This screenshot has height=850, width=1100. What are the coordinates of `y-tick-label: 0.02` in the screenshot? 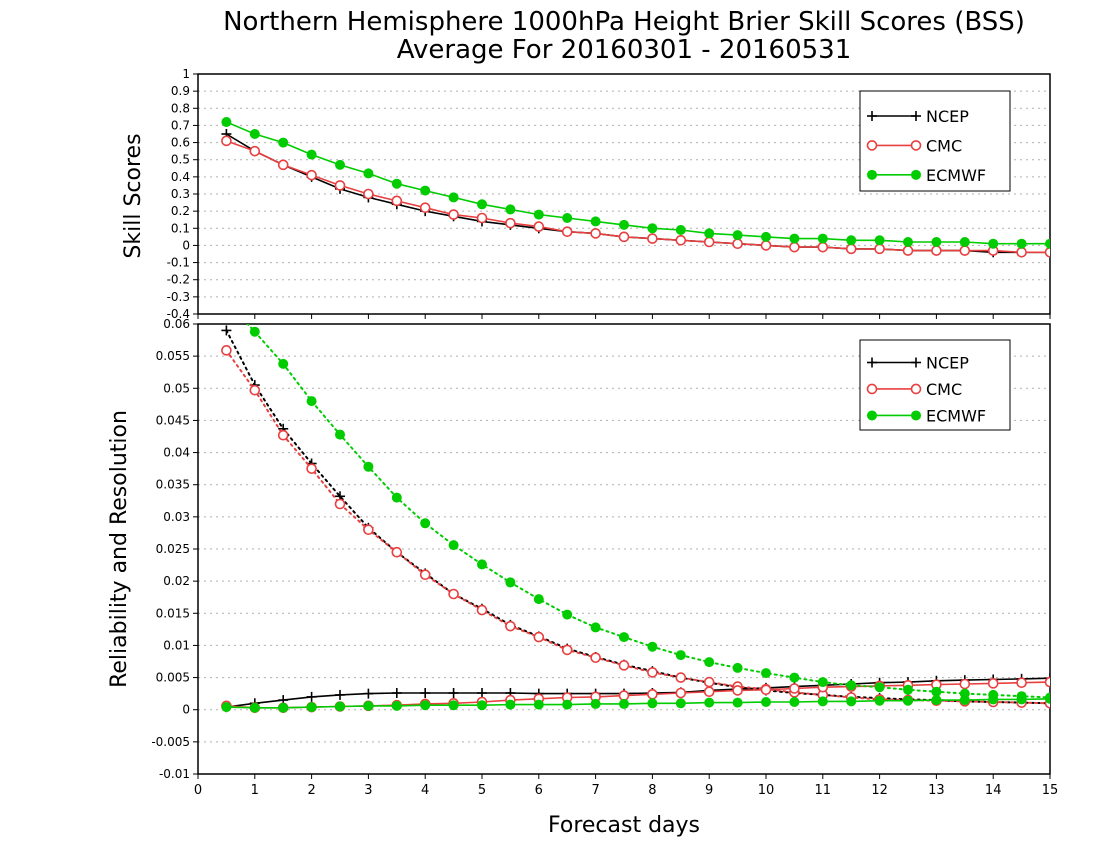 It's located at (176, 581).